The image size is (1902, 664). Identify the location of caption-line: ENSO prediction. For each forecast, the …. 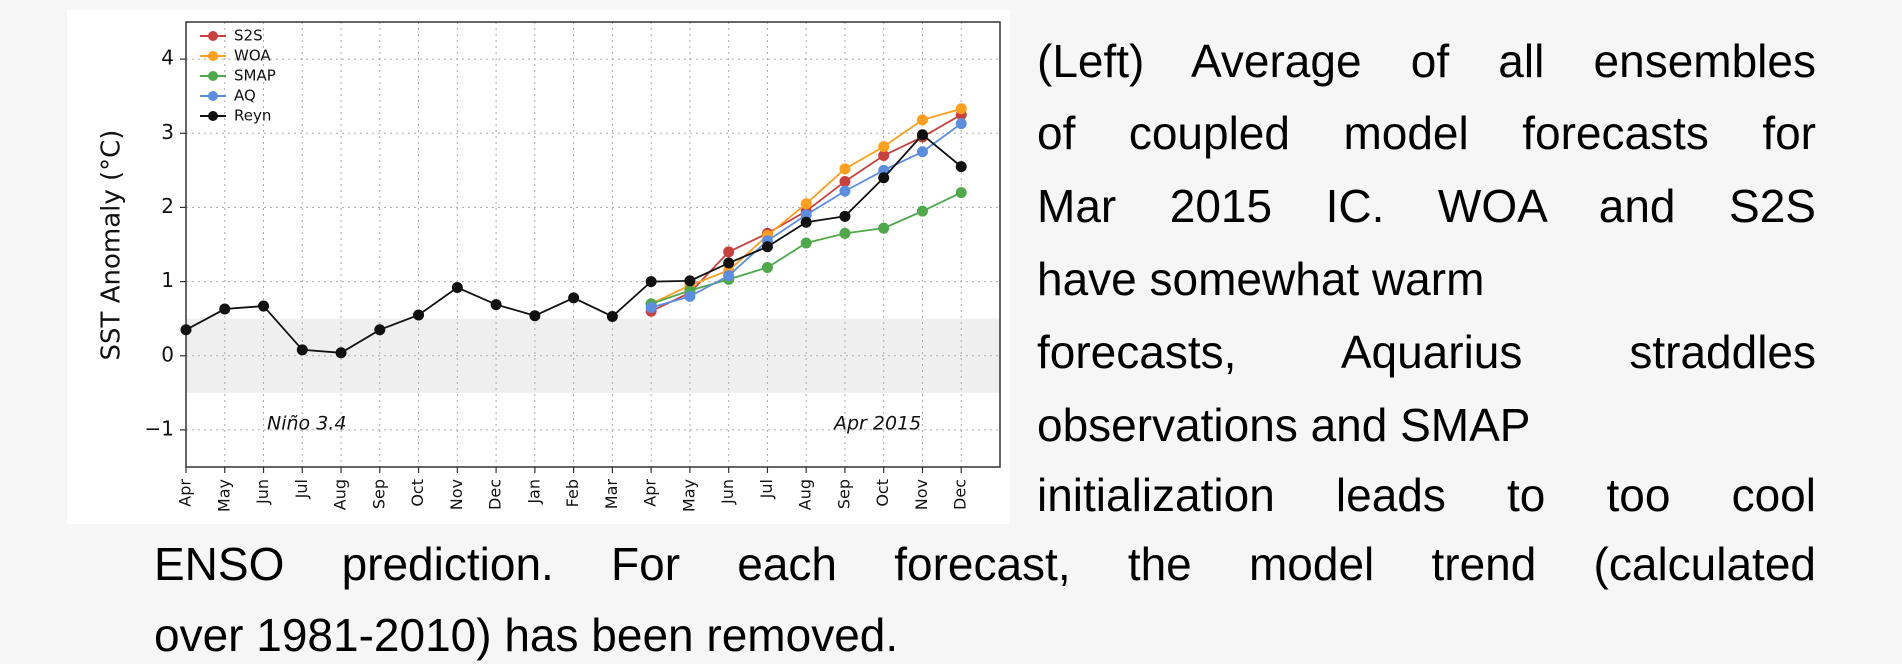
(985, 564).